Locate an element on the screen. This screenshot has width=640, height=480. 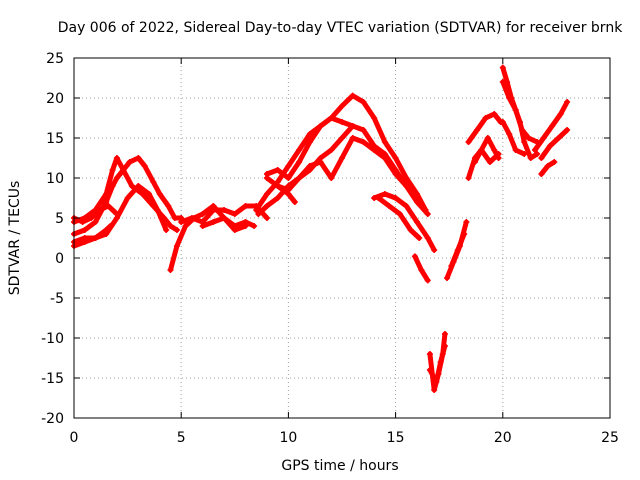
y-tick-label: -10 is located at coordinates (52, 339).